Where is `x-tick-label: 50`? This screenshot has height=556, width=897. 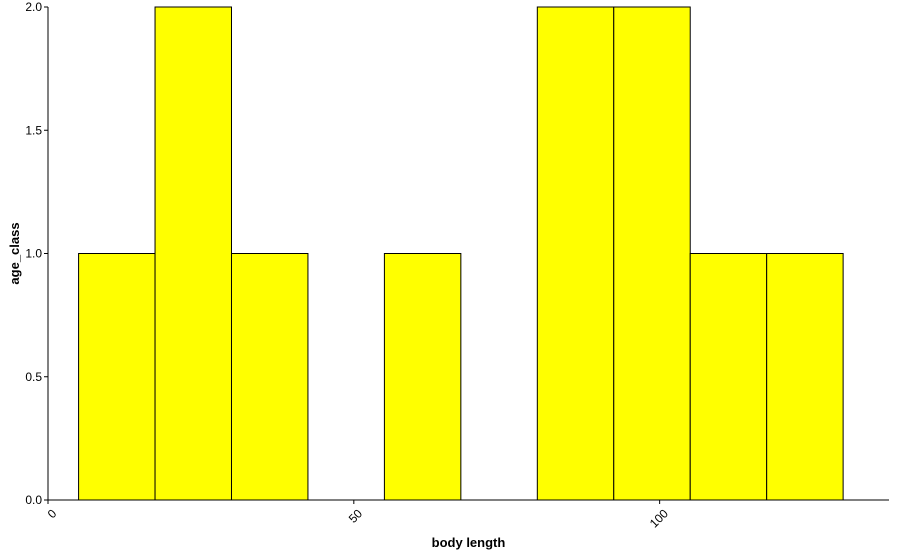 x-tick-label: 50 is located at coordinates (356, 516).